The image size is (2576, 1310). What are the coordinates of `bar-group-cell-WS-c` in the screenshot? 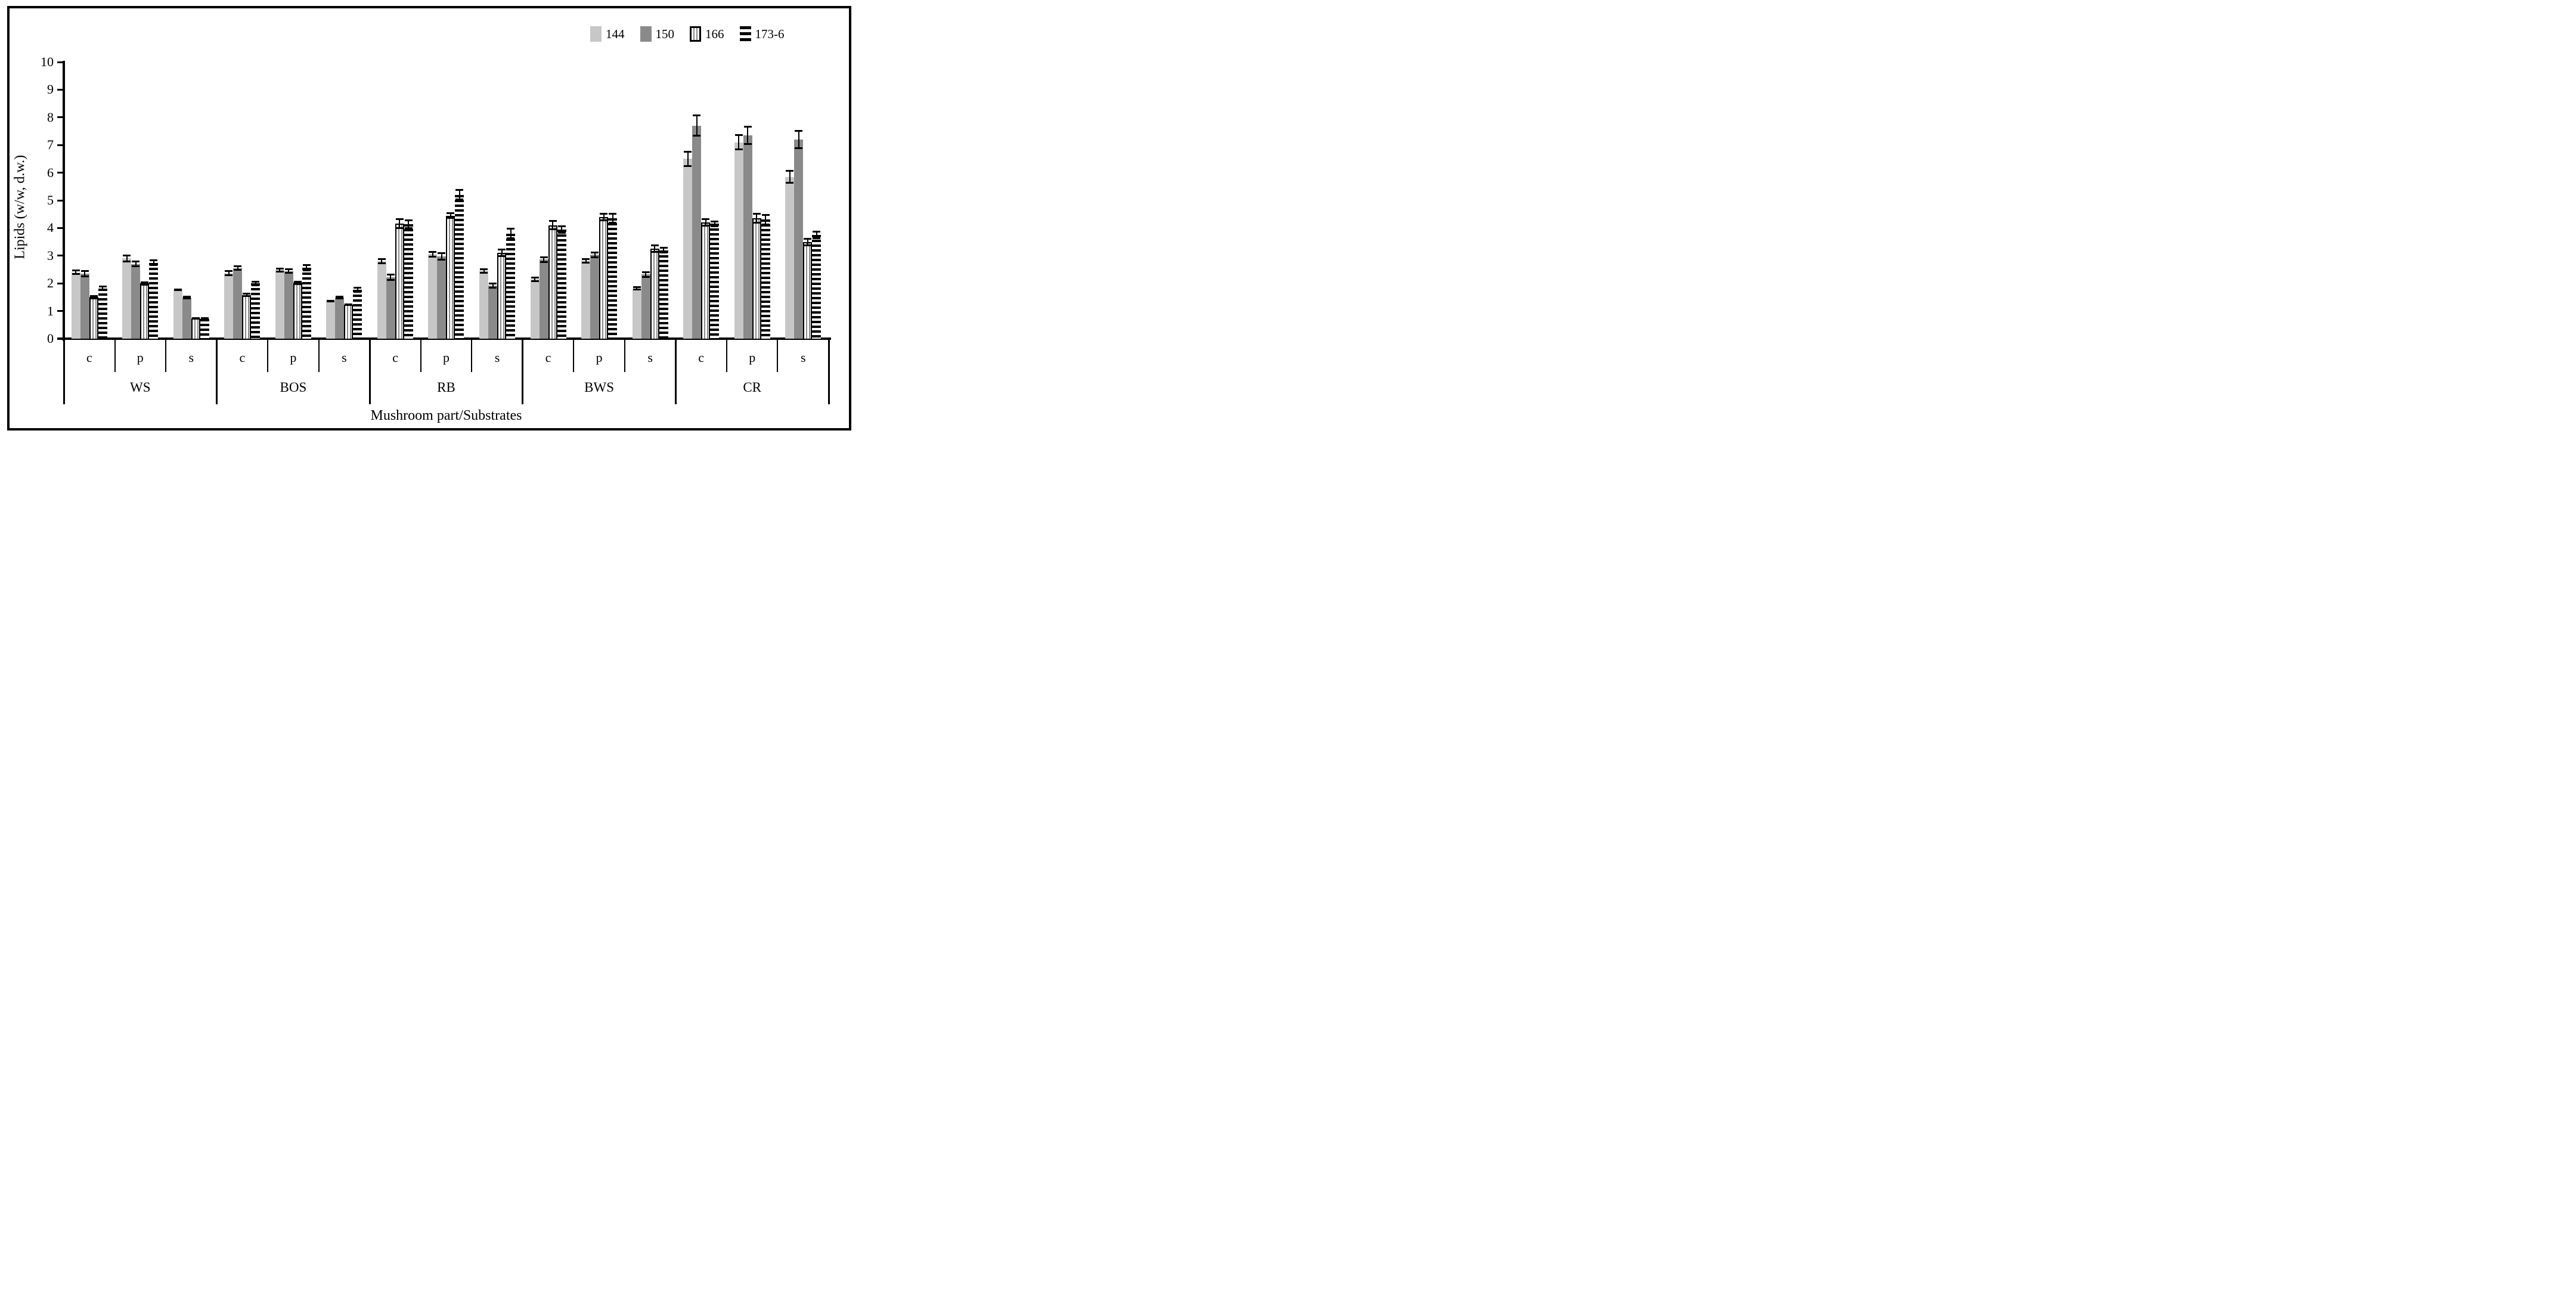 It's located at (89, 201).